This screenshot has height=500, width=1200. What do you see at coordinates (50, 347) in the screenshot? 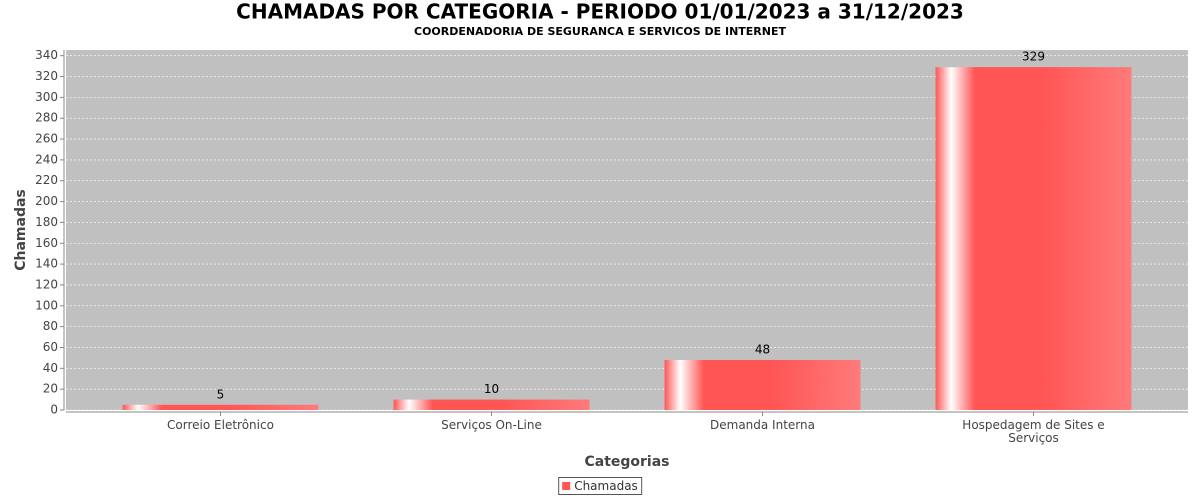
I see `y-tick-label: 60` at bounding box center [50, 347].